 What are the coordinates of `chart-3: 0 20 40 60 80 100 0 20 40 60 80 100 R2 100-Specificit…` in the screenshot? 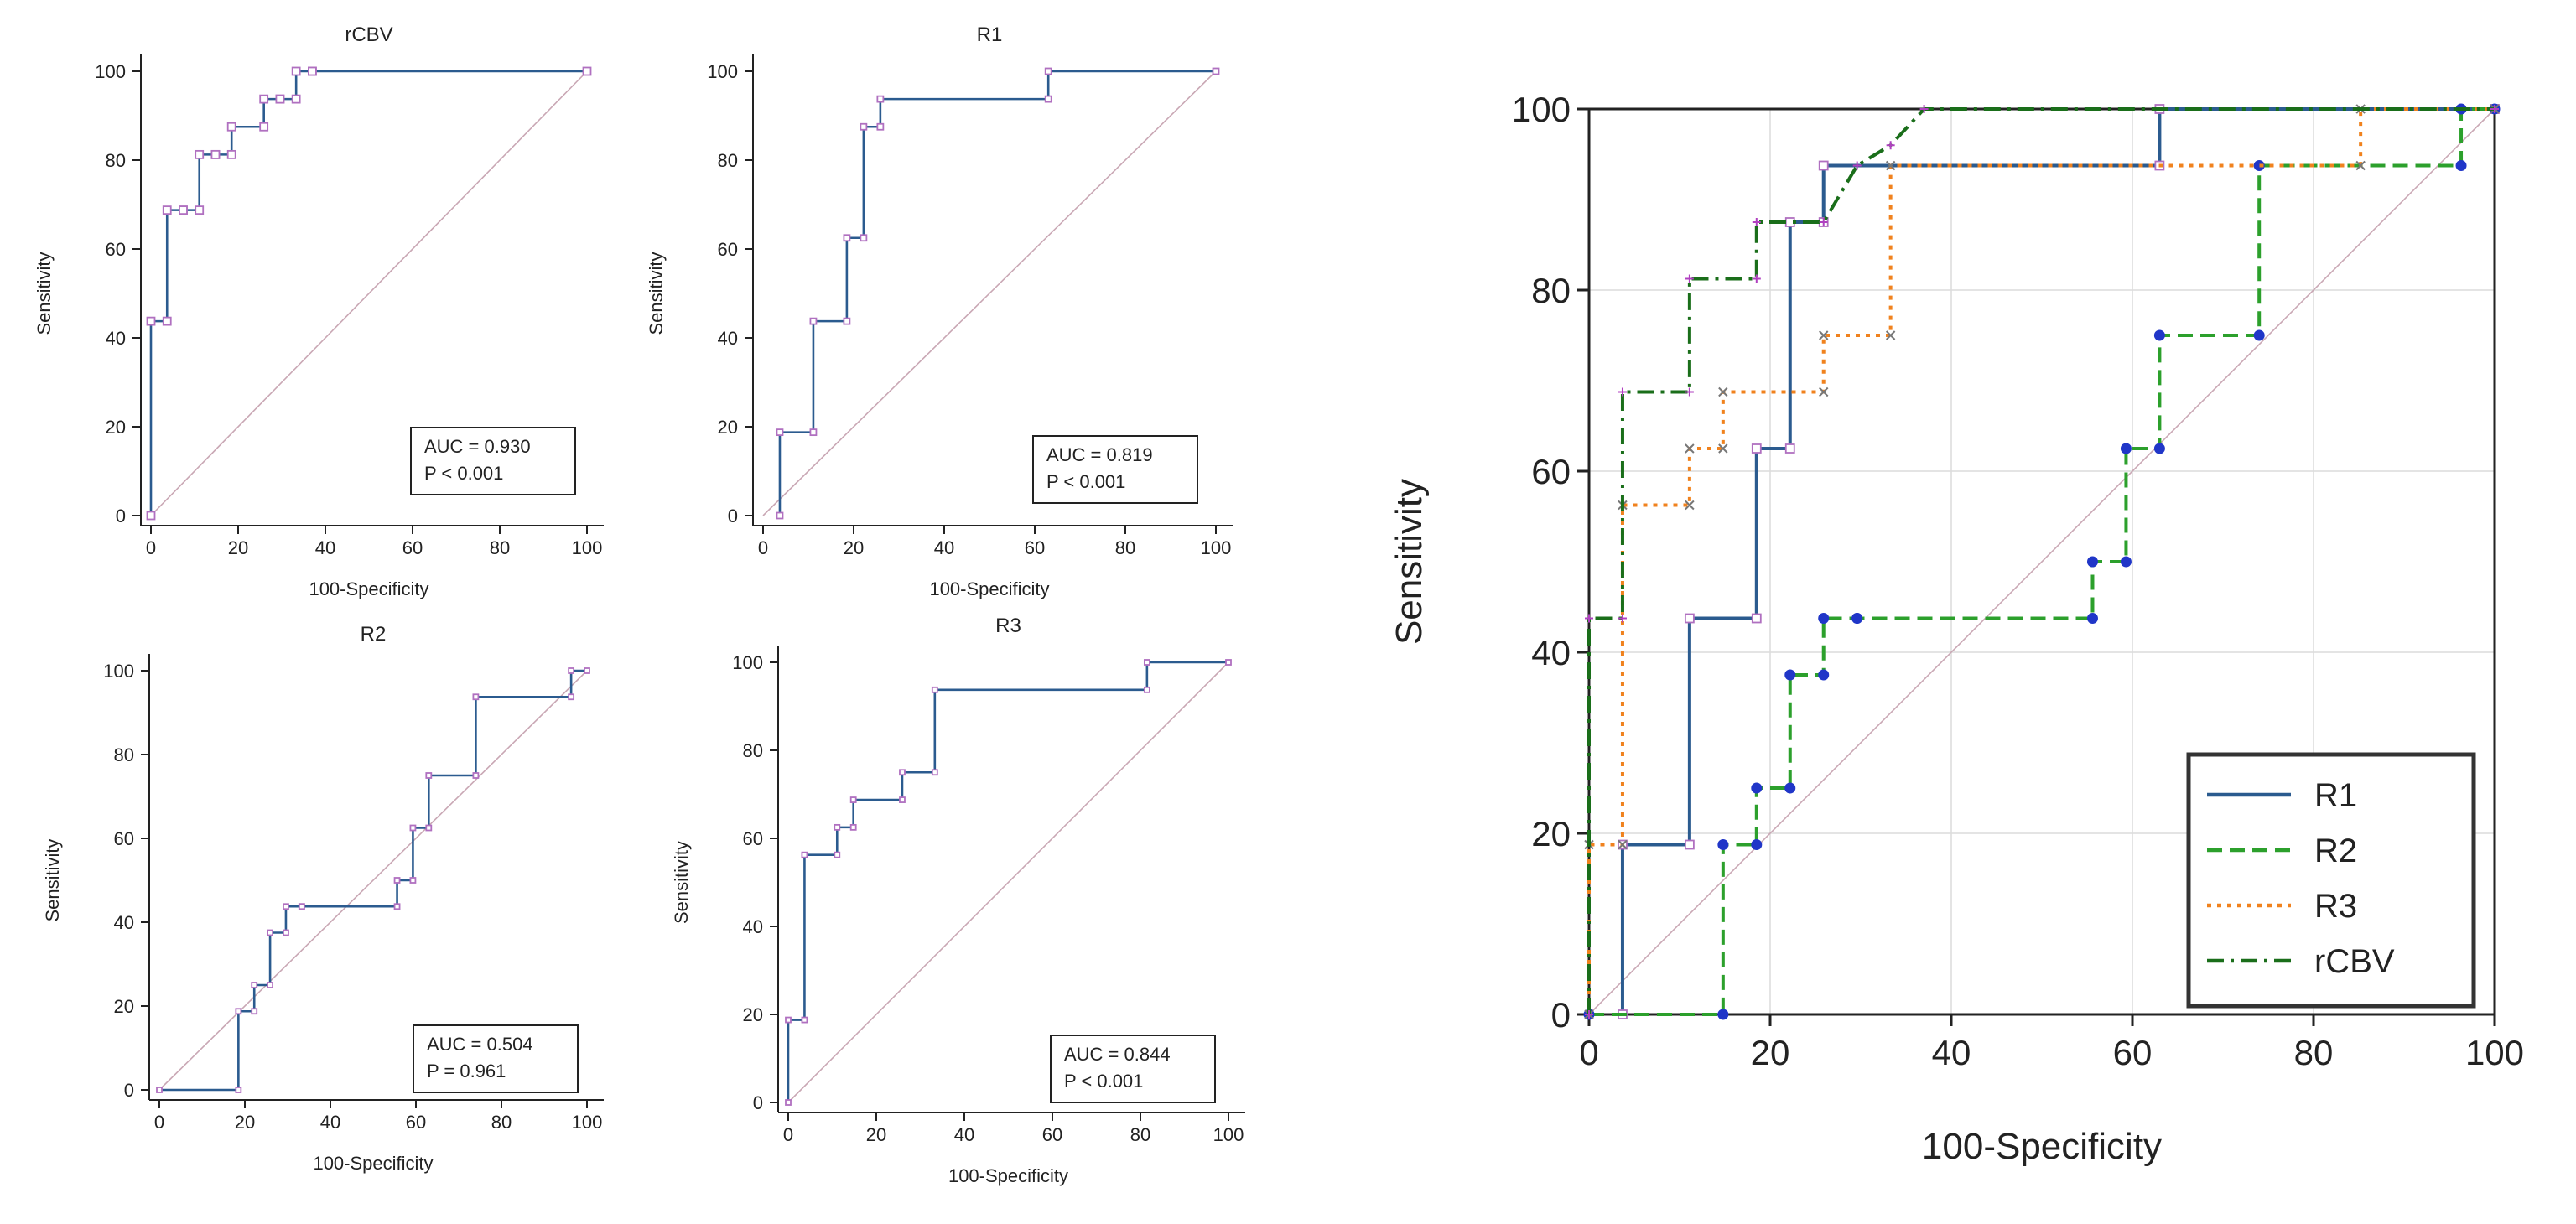 It's located at (323, 898).